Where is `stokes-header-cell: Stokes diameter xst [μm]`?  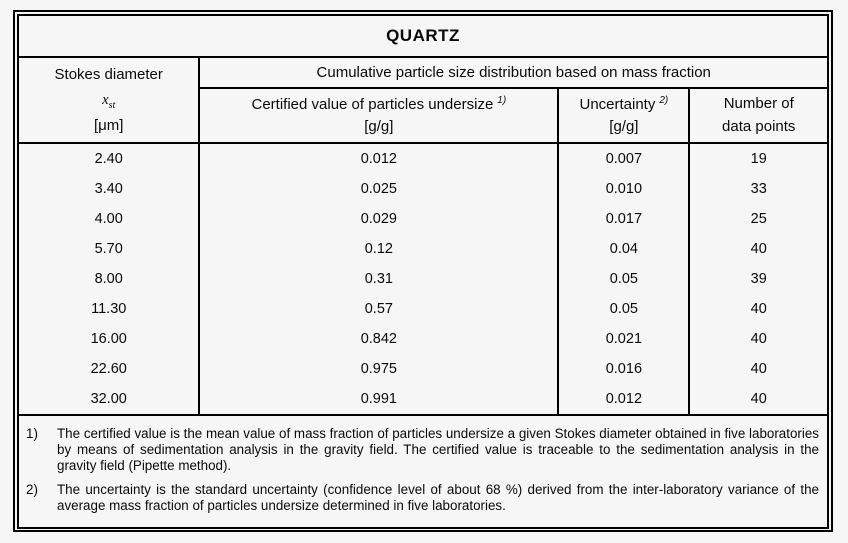
stokes-header-cell: Stokes diameter xst [μm] is located at coordinates (108, 100).